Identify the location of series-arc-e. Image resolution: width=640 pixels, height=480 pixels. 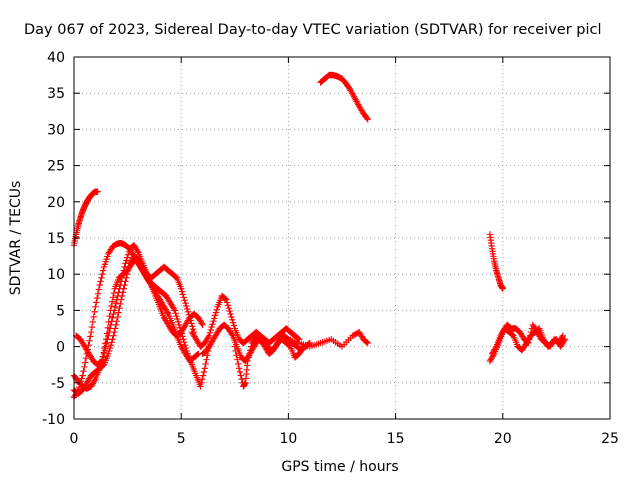
(134, 324).